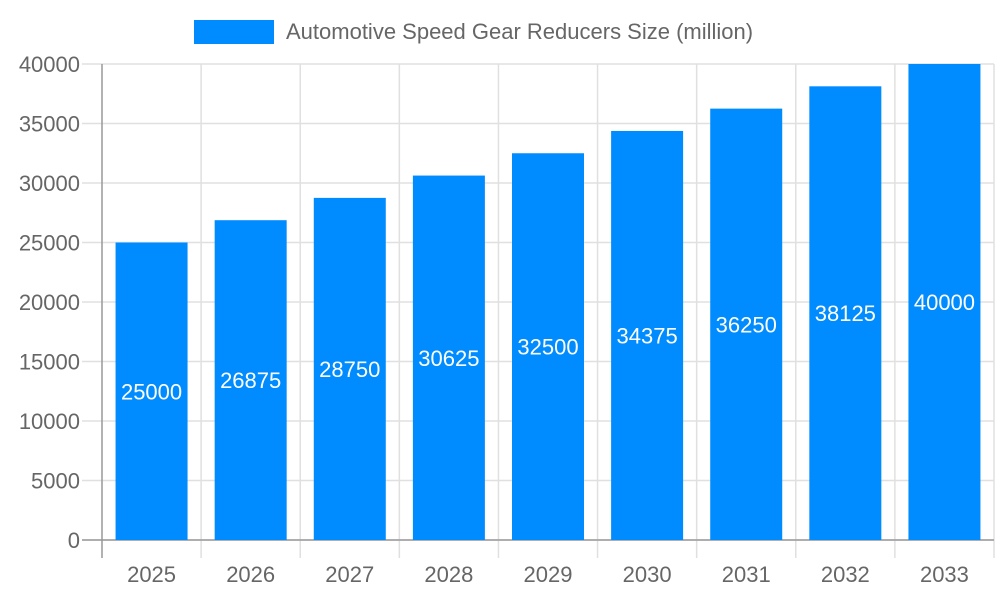 The height and width of the screenshot is (605, 1000). I want to click on data-label: 36250, so click(746, 324).